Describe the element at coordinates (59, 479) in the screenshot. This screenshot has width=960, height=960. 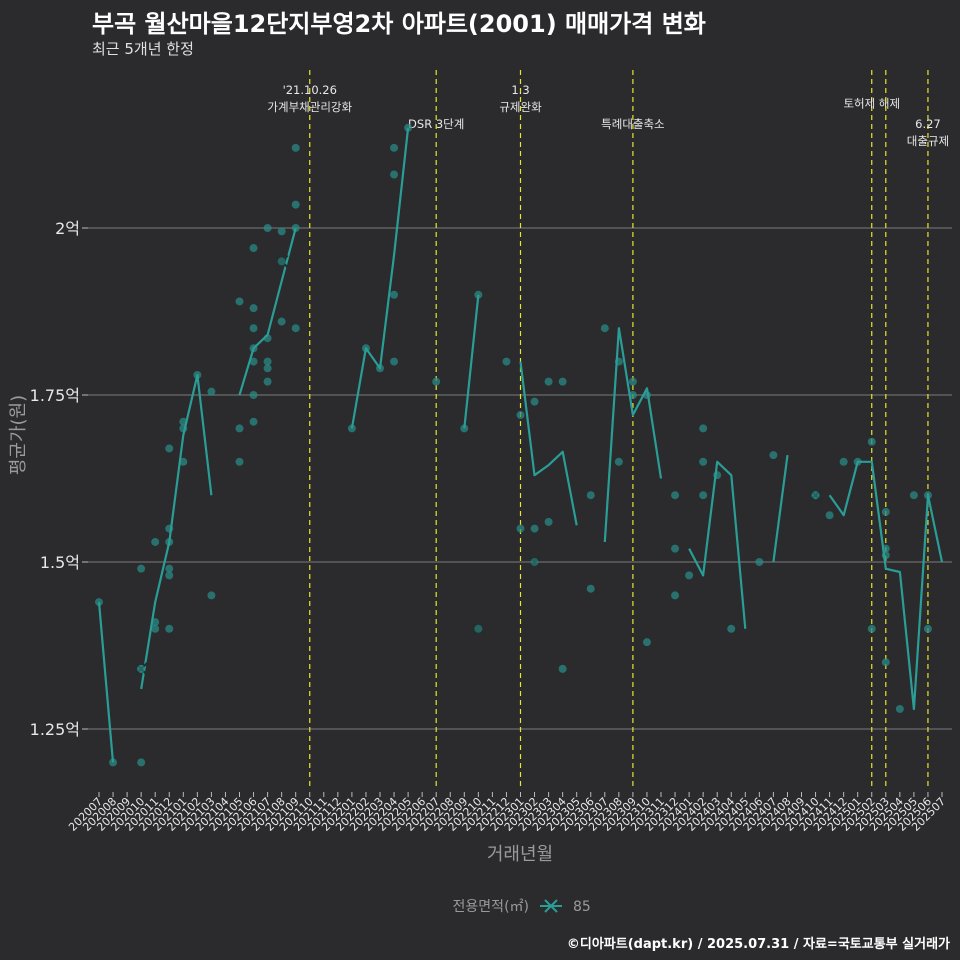
I see `y-axis-ticks: 1.25억 1.5억 1.75억 2억` at that location.